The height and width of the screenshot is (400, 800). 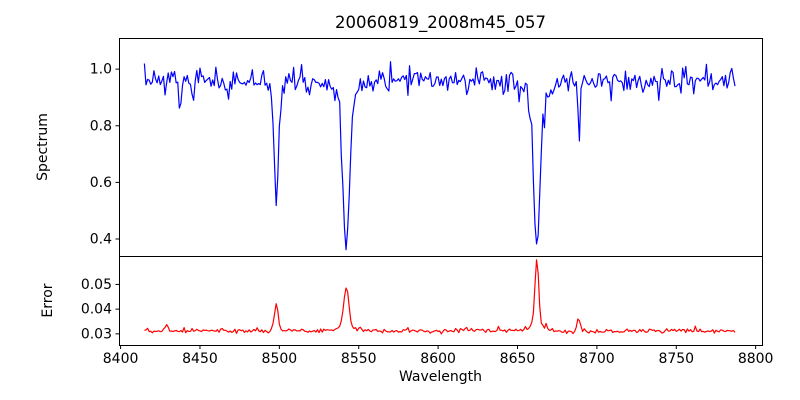 I want to click on chart-title: 20060819_2008m45_057, so click(x=440, y=23).